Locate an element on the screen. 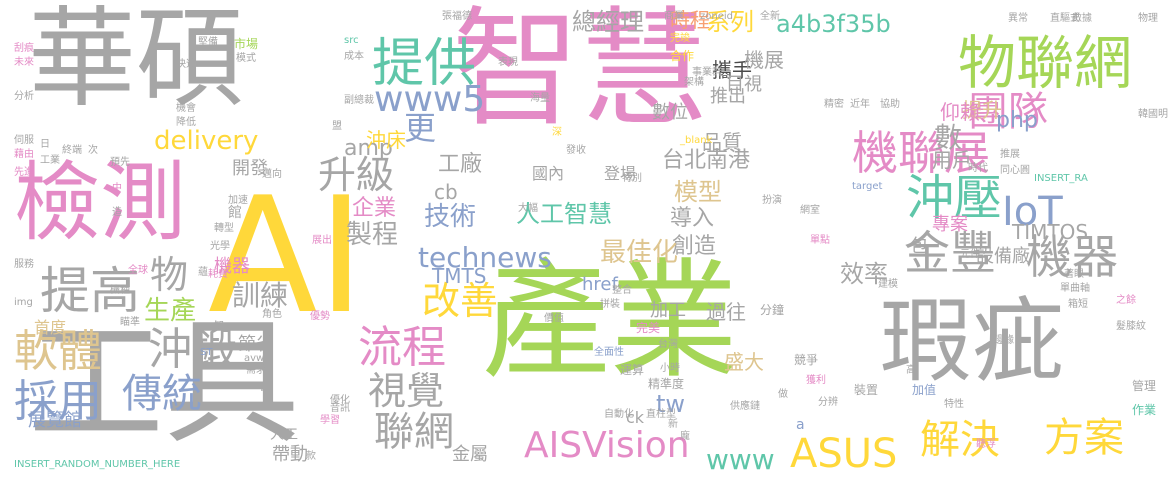 The width and height of the screenshot is (1175, 482). cloud-word: 檢測 is located at coordinates (100, 203).